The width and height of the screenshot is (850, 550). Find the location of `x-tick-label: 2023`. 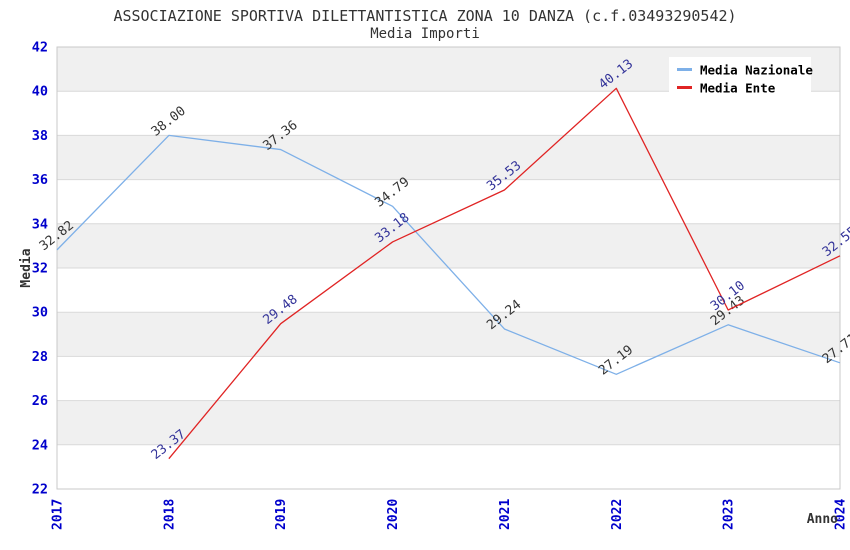

x-tick-label: 2023 is located at coordinates (729, 514).